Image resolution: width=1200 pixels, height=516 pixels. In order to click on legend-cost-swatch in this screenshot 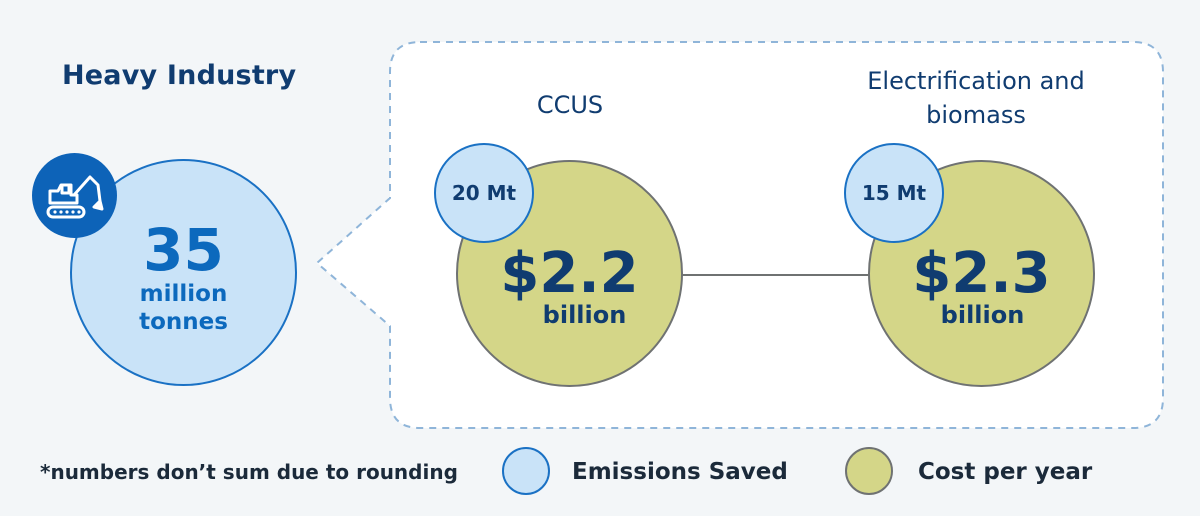, I will do `click(869, 471)`.